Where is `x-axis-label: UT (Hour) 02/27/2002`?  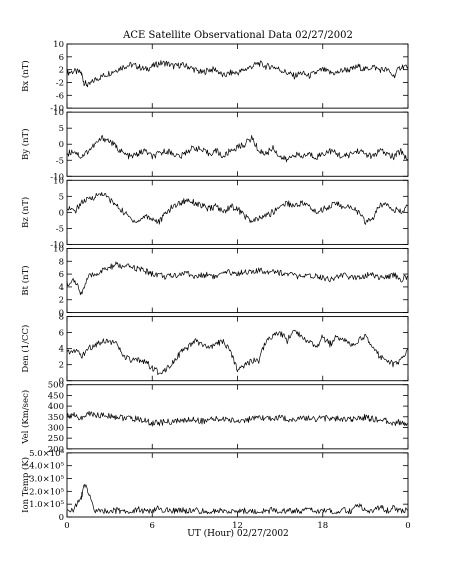 x-axis-label: UT (Hour) 02/27/2002 is located at coordinates (238, 533).